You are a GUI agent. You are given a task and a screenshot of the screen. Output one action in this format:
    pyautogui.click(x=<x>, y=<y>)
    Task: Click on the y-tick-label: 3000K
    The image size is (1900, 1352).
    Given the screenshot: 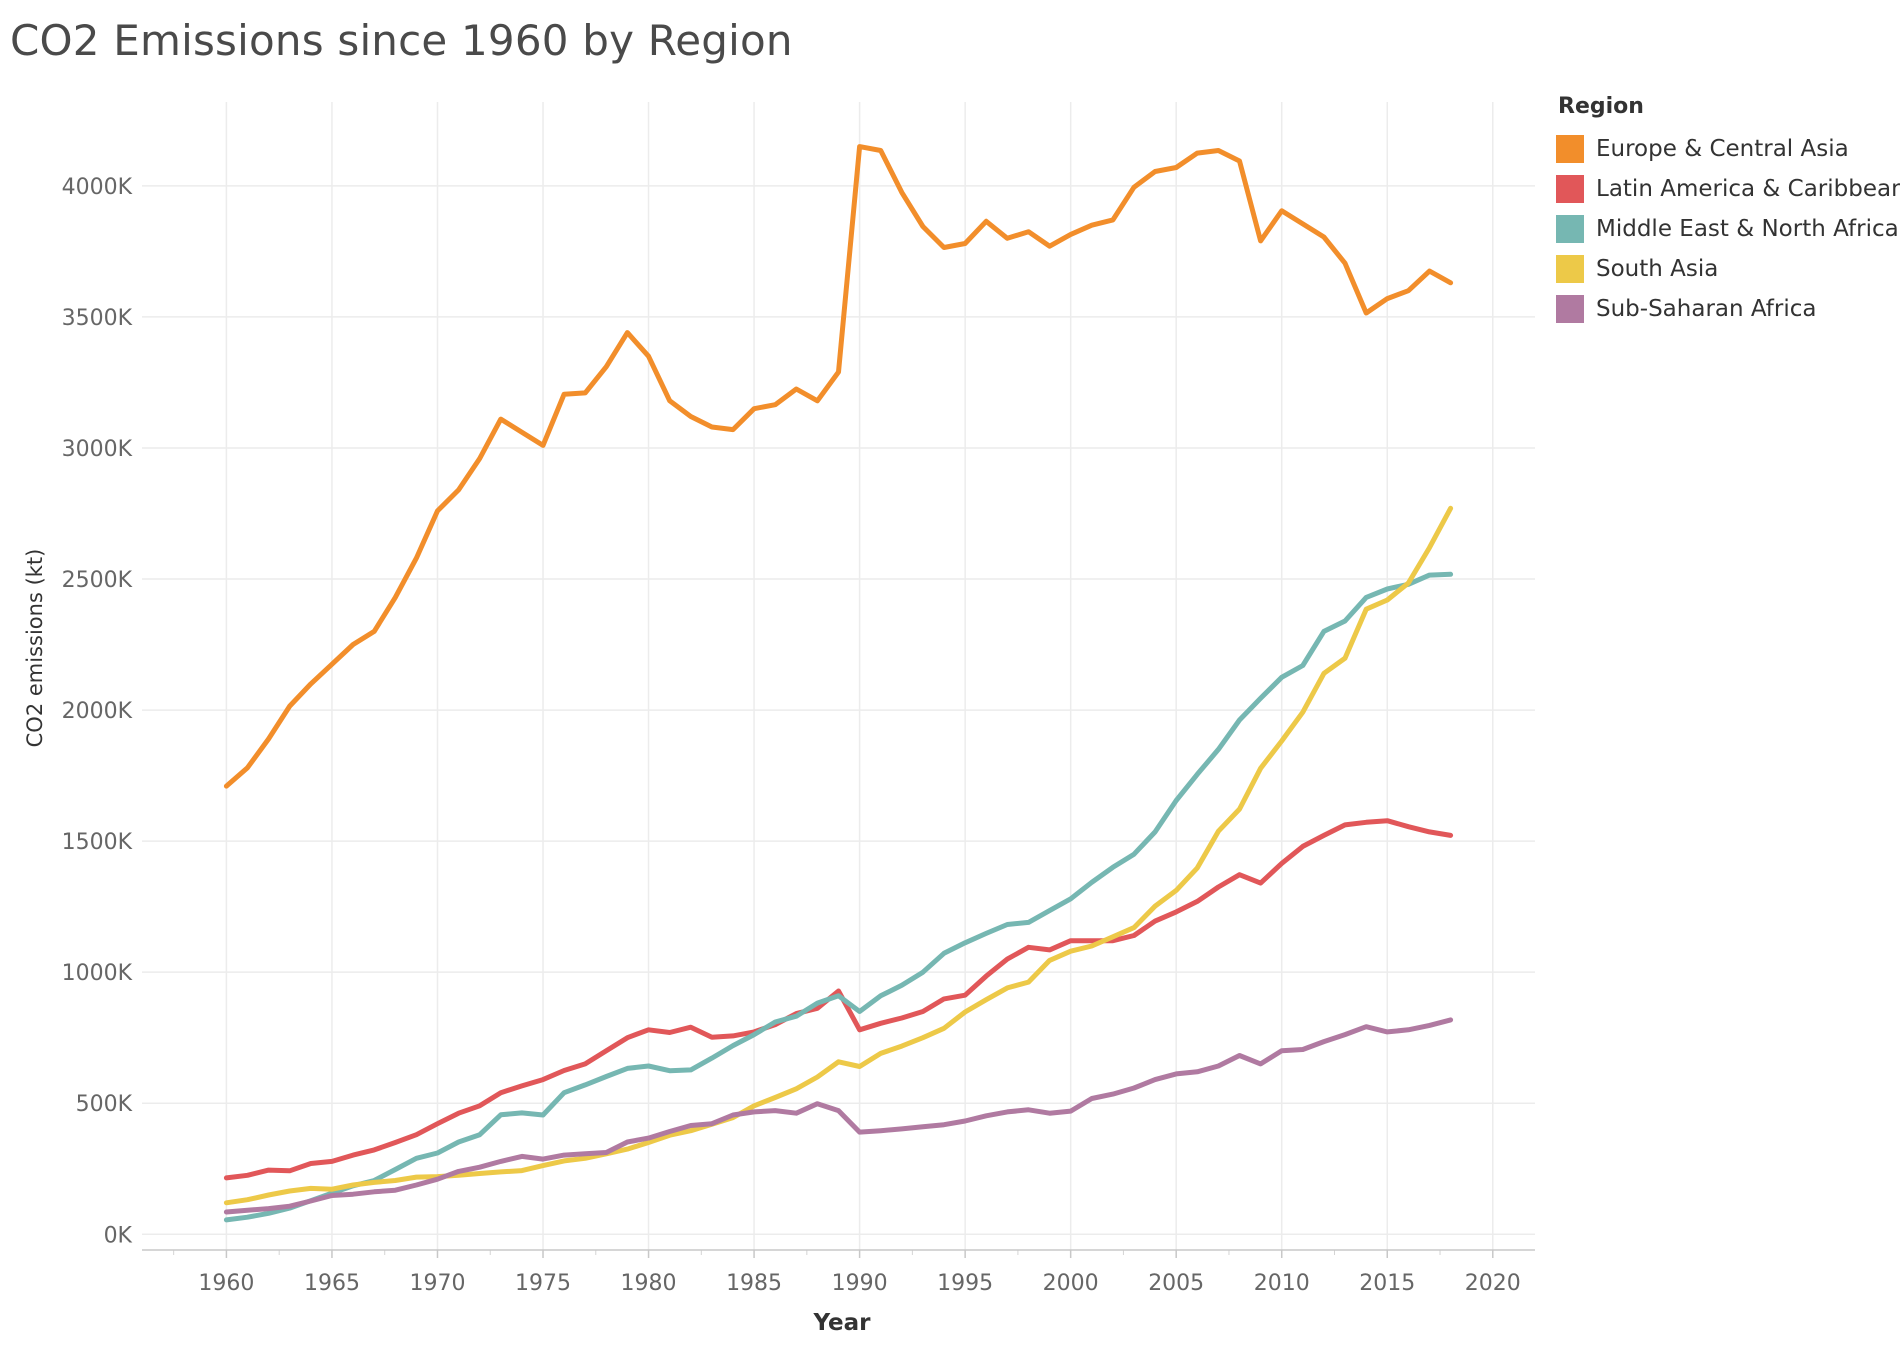 What is the action you would take?
    pyautogui.click(x=97, y=449)
    